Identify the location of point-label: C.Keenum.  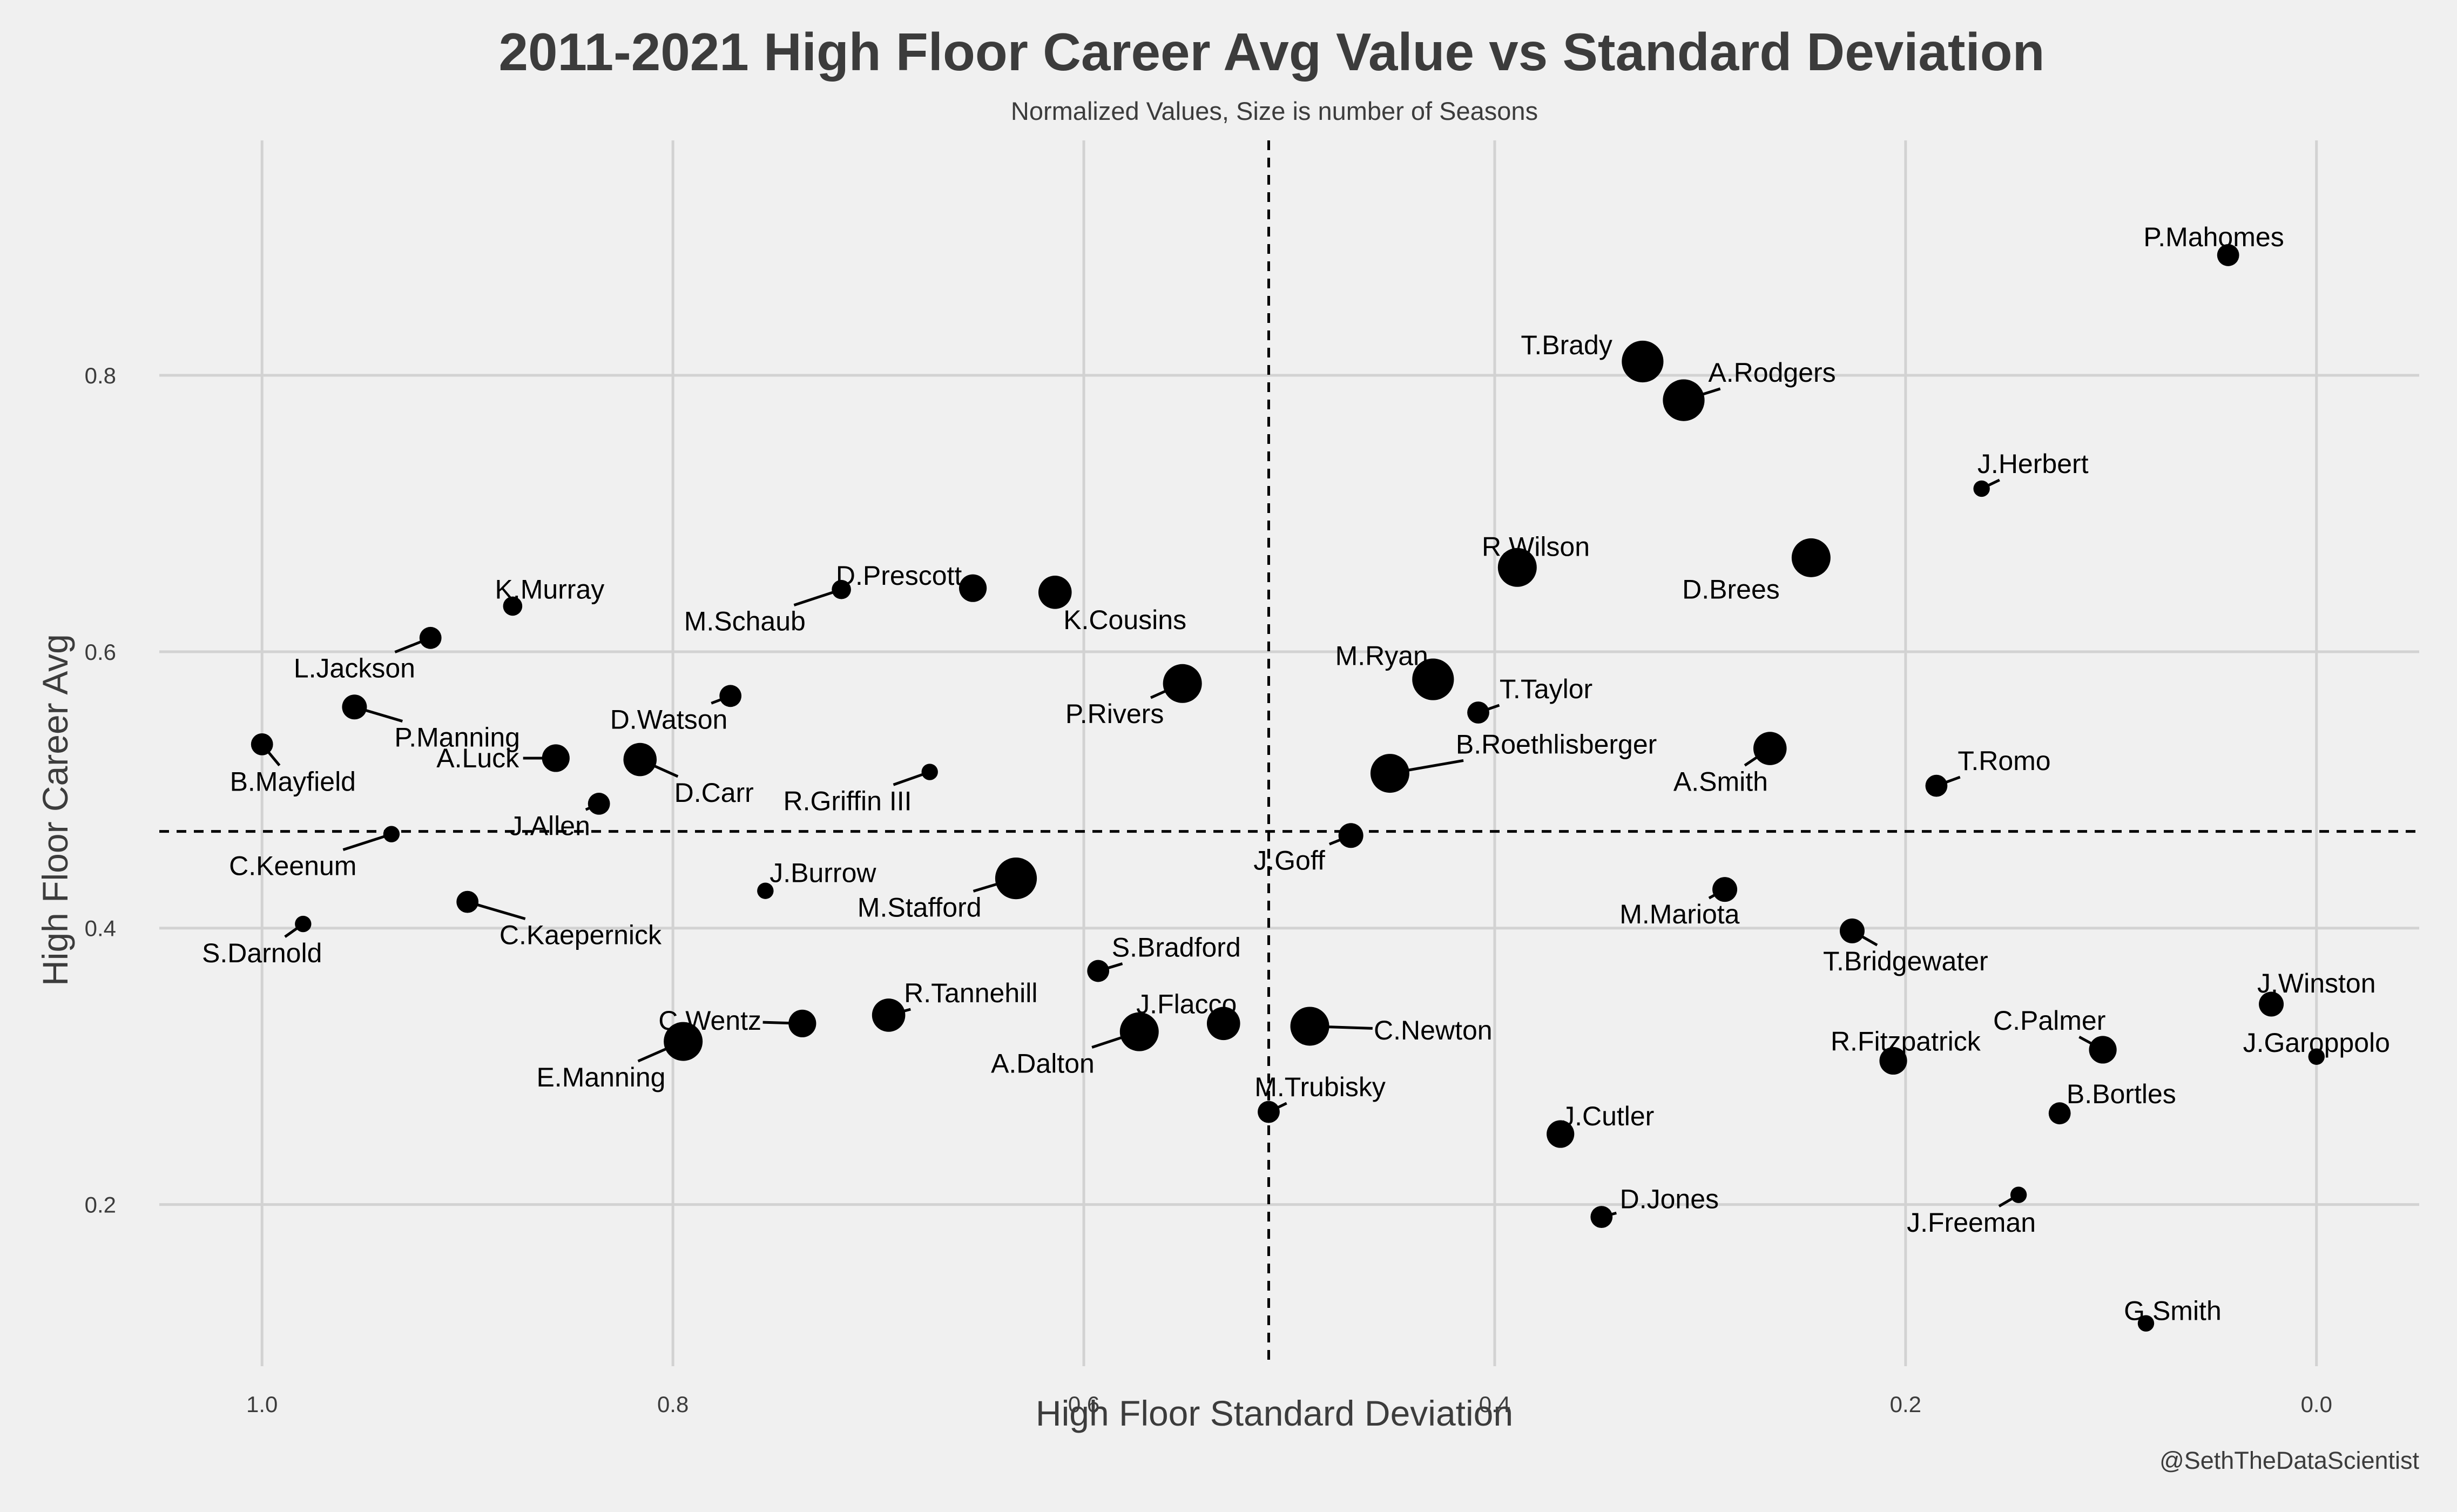
(292, 866).